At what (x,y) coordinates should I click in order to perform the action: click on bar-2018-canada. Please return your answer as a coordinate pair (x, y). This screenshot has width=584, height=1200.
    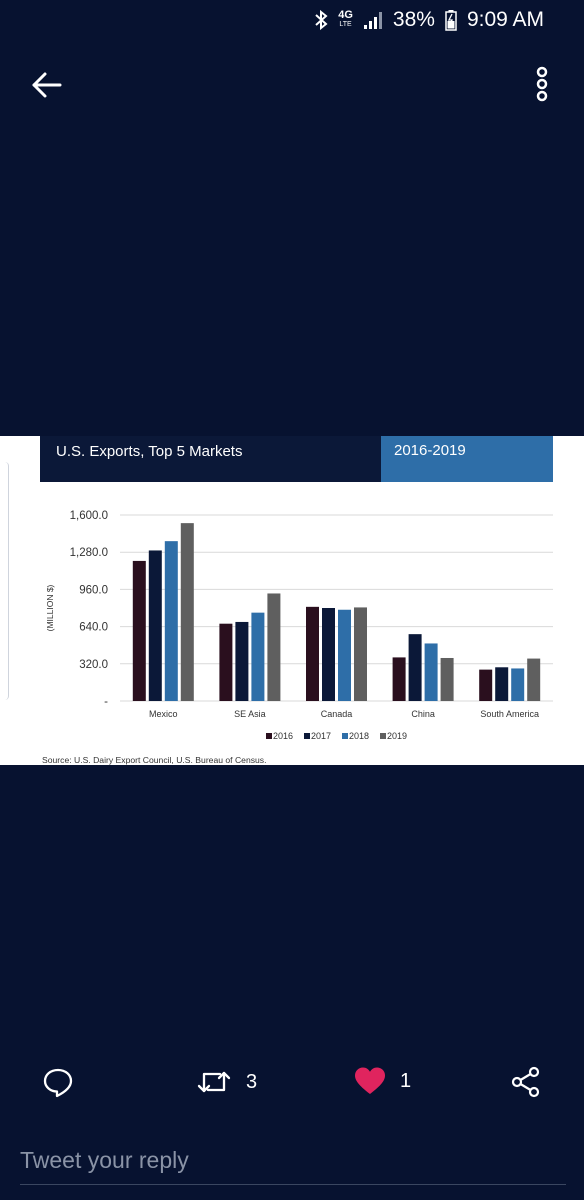
    Looking at the image, I should click on (344, 655).